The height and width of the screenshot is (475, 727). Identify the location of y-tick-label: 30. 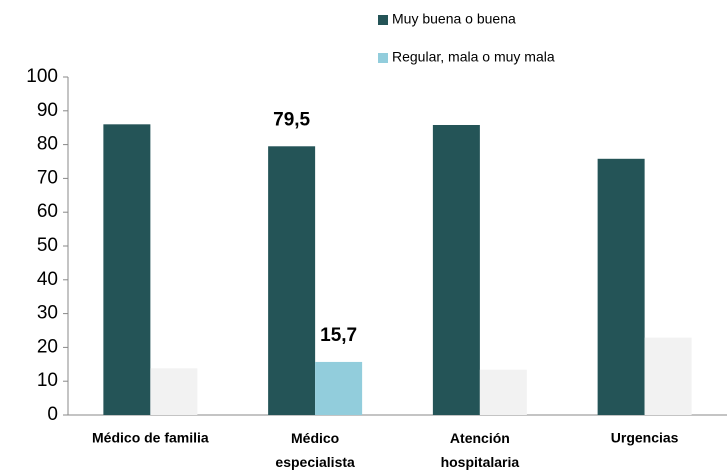
(47, 313).